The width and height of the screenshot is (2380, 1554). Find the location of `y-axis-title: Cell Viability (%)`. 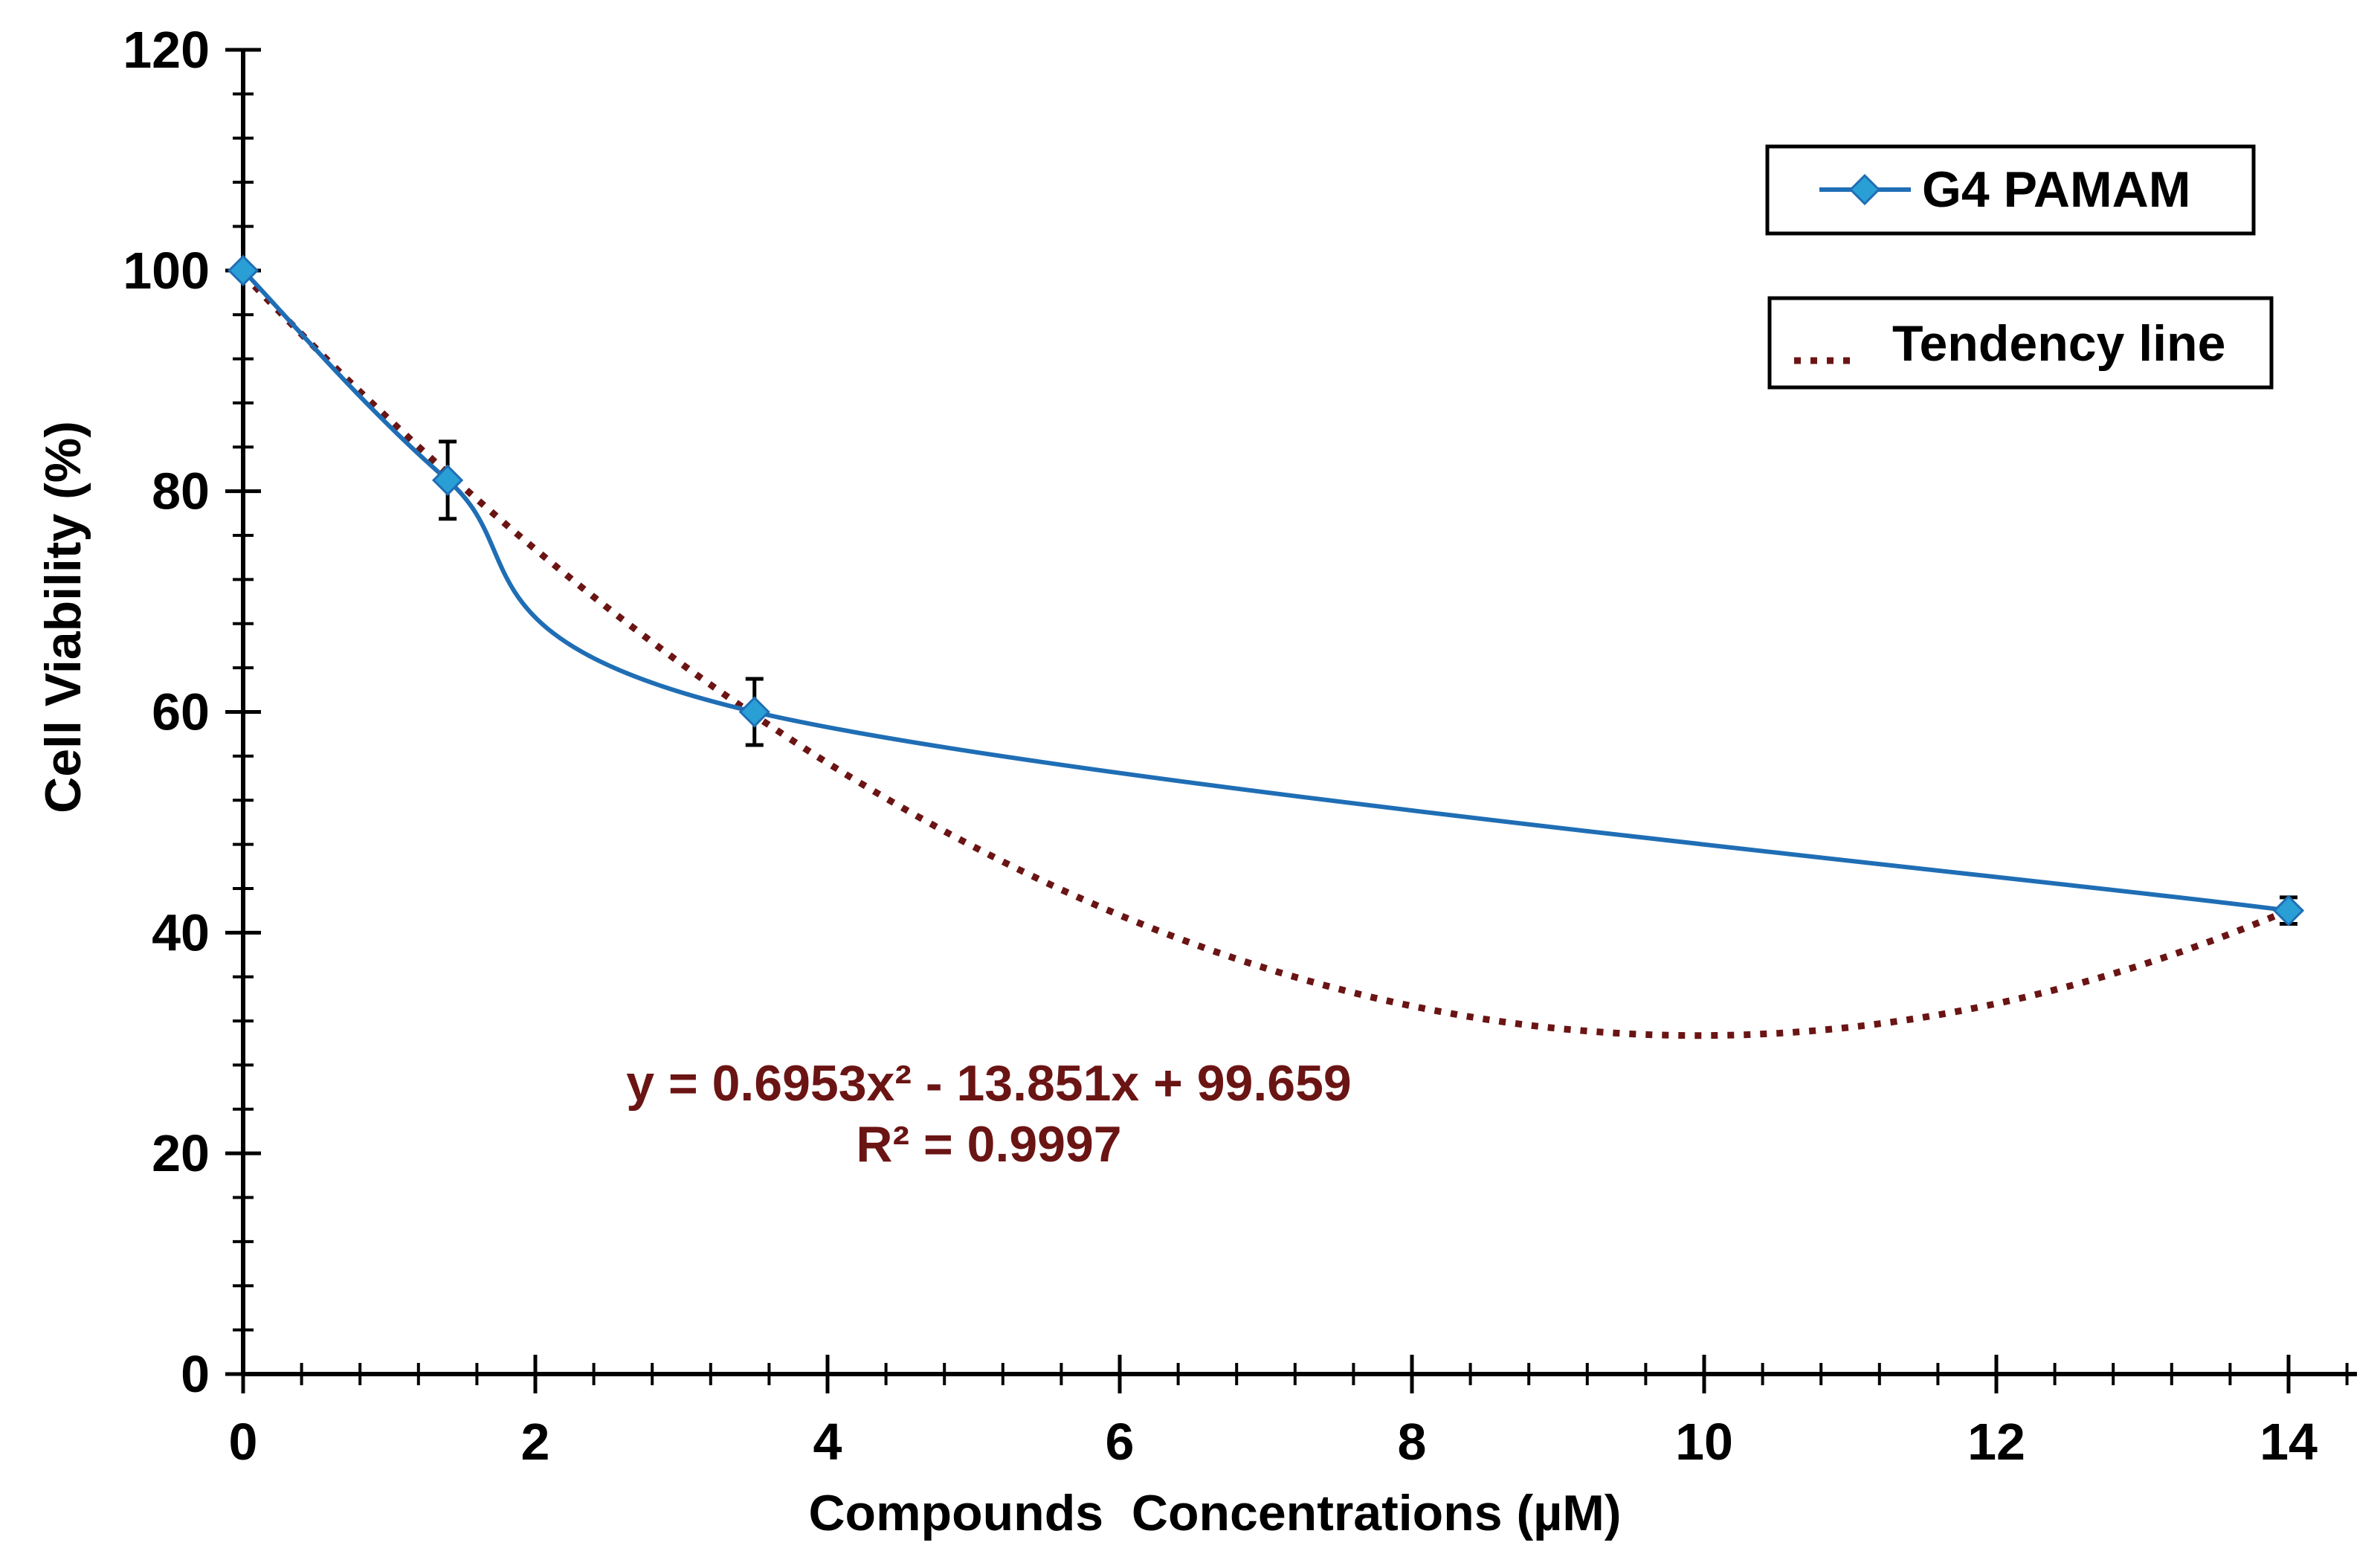

y-axis-title: Cell Viability (%) is located at coordinates (63, 617).